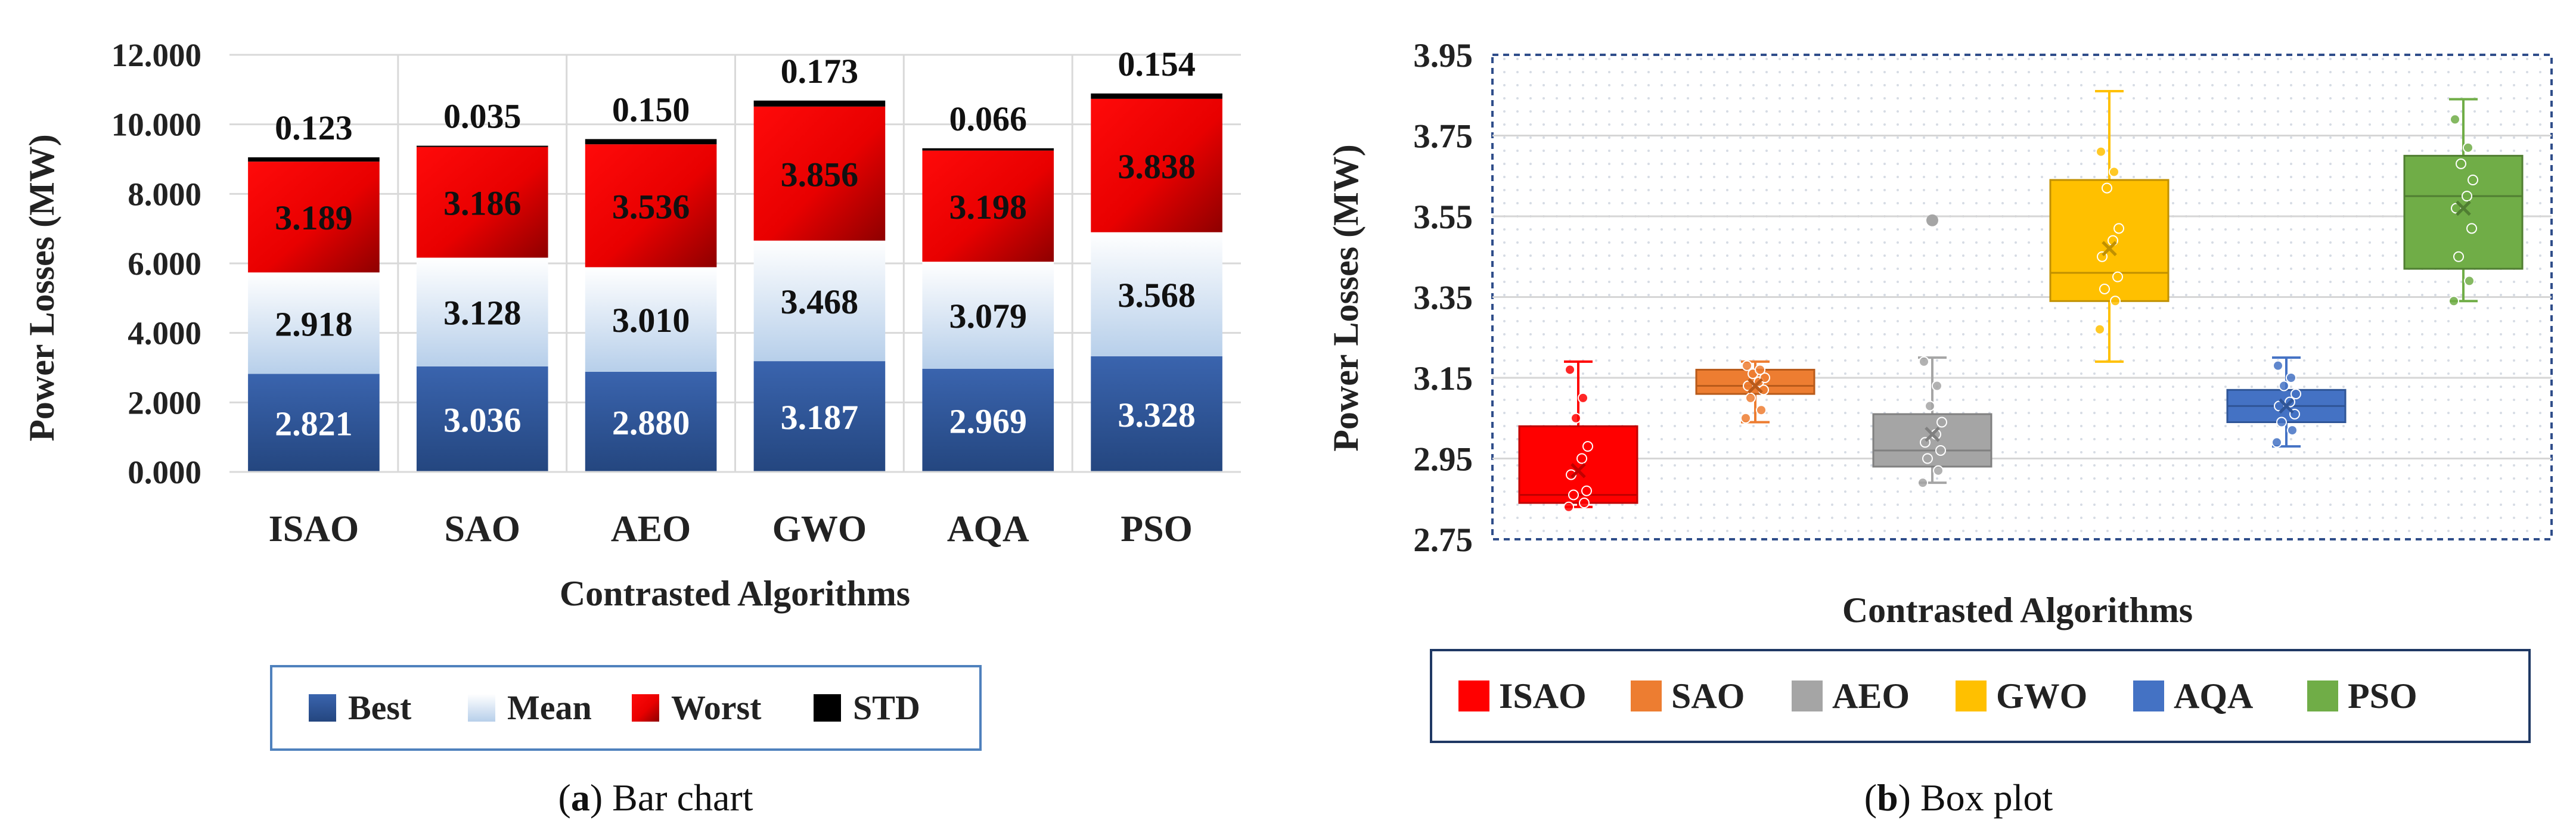 Image resolution: width=2576 pixels, height=839 pixels. I want to click on bar-label-mean-gwo: 3.468, so click(820, 301).